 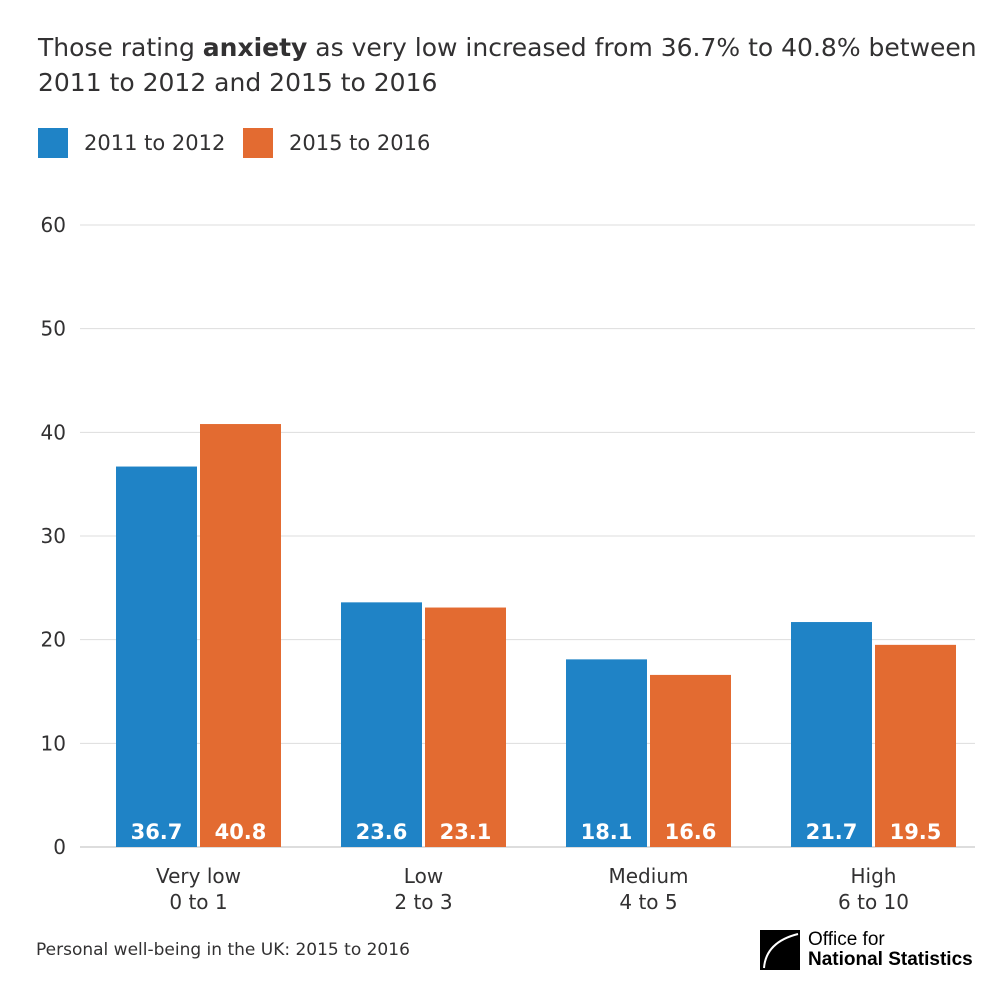 What do you see at coordinates (607, 832) in the screenshot?
I see `data-label: 18.1` at bounding box center [607, 832].